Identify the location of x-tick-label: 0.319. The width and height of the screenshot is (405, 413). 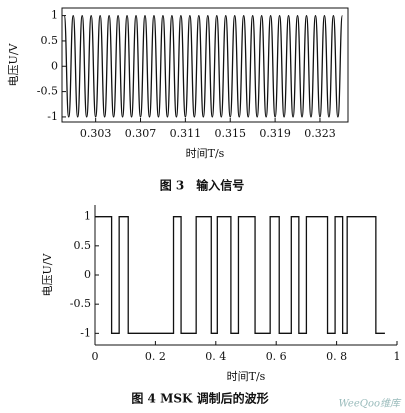
(275, 133).